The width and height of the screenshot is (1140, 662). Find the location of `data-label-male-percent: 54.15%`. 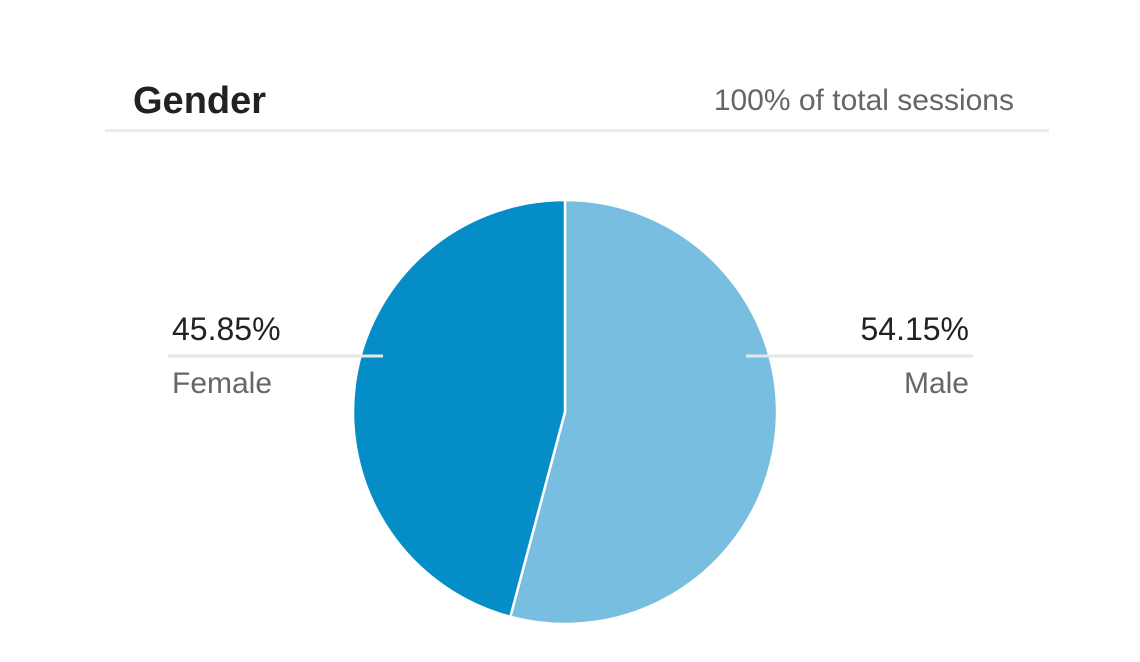

data-label-male-percent: 54.15% is located at coordinates (914, 329).